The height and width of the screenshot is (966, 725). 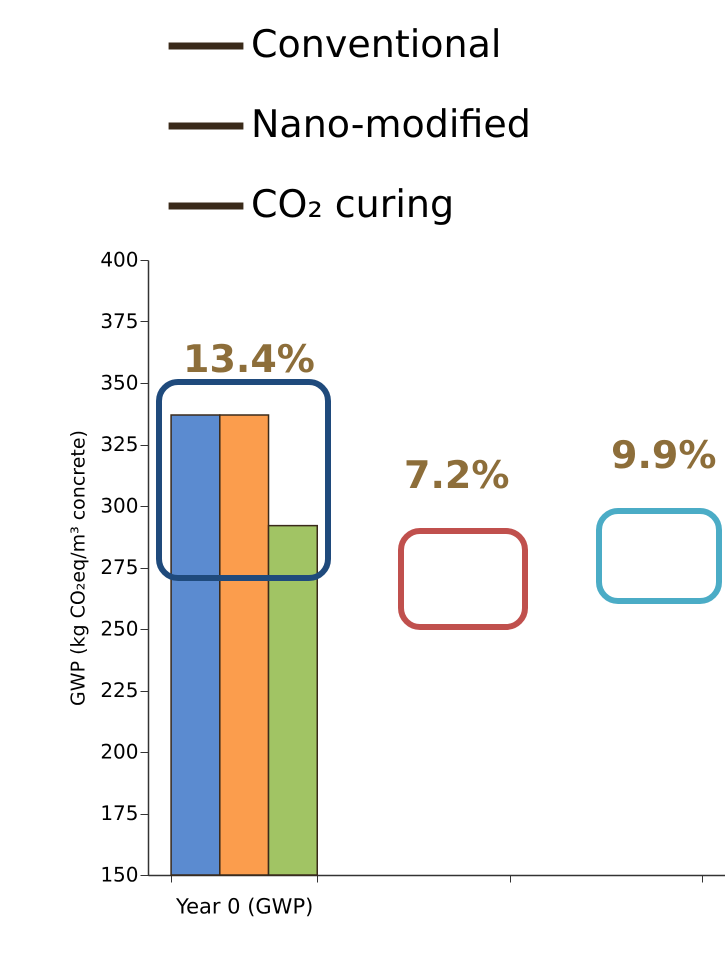 What do you see at coordinates (119, 628) in the screenshot?
I see `y-tick-label: 250` at bounding box center [119, 628].